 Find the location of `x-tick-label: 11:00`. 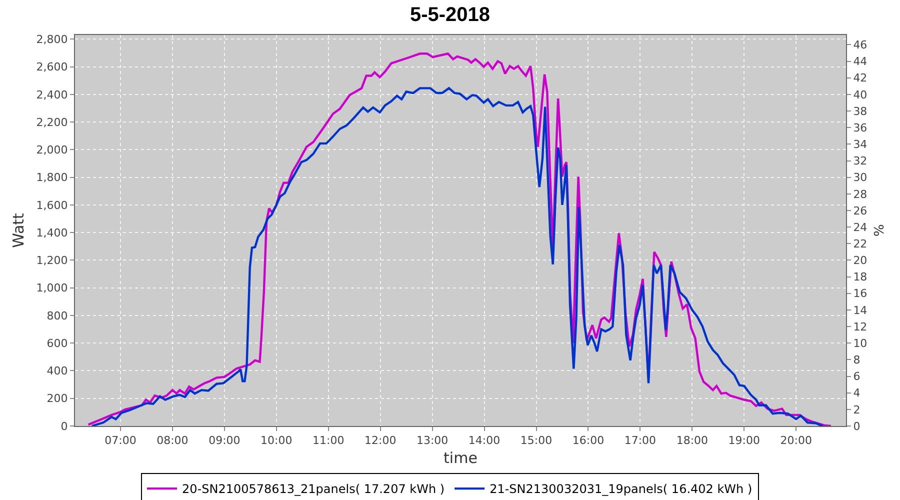

x-tick-label: 11:00 is located at coordinates (328, 441).